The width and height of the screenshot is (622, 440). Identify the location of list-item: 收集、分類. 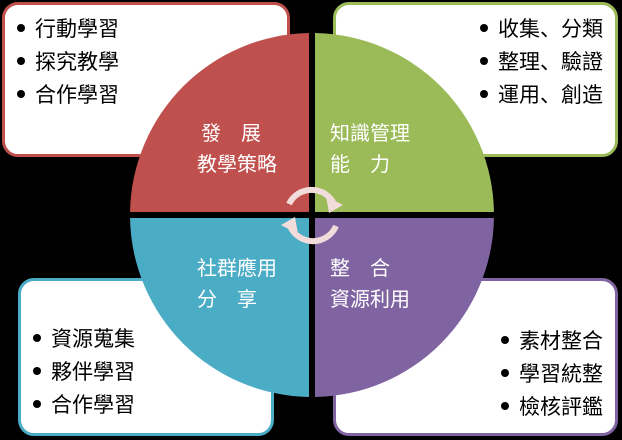
(469, 29).